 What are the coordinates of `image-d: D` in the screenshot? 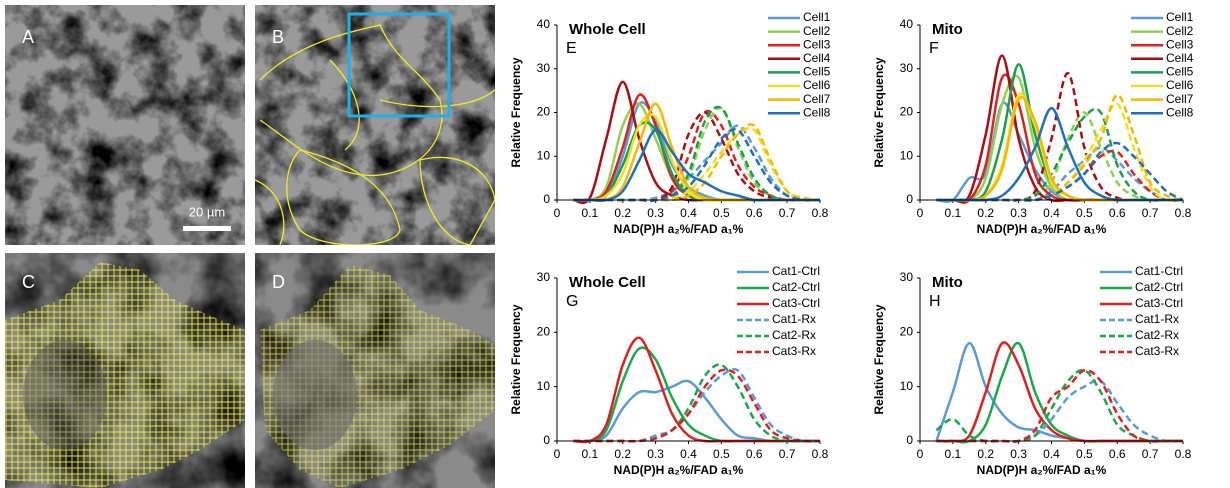 It's located at (375, 370).